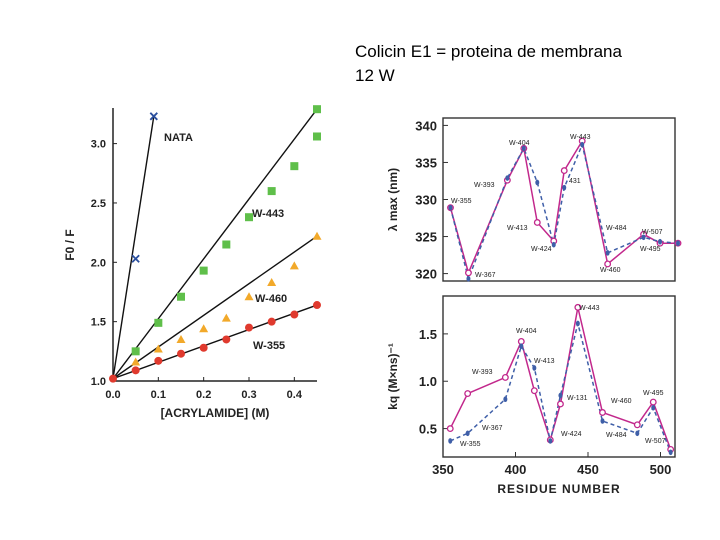  What do you see at coordinates (426, 200) in the screenshot?
I see `lambda-max-chart-y-tick-label: 330` at bounding box center [426, 200].